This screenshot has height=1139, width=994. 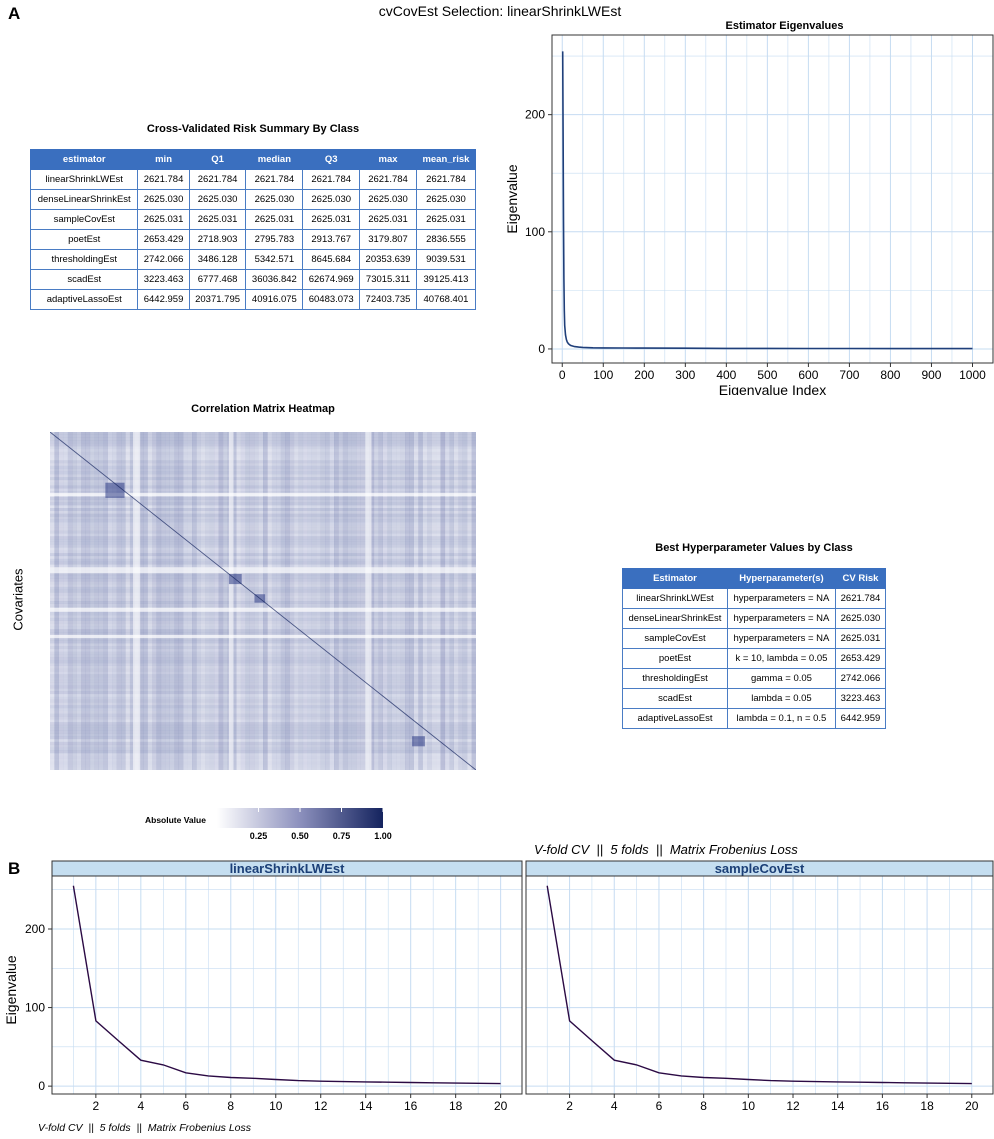 I want to click on table-cell: denseLinearShrinkEst, so click(x=675, y=618).